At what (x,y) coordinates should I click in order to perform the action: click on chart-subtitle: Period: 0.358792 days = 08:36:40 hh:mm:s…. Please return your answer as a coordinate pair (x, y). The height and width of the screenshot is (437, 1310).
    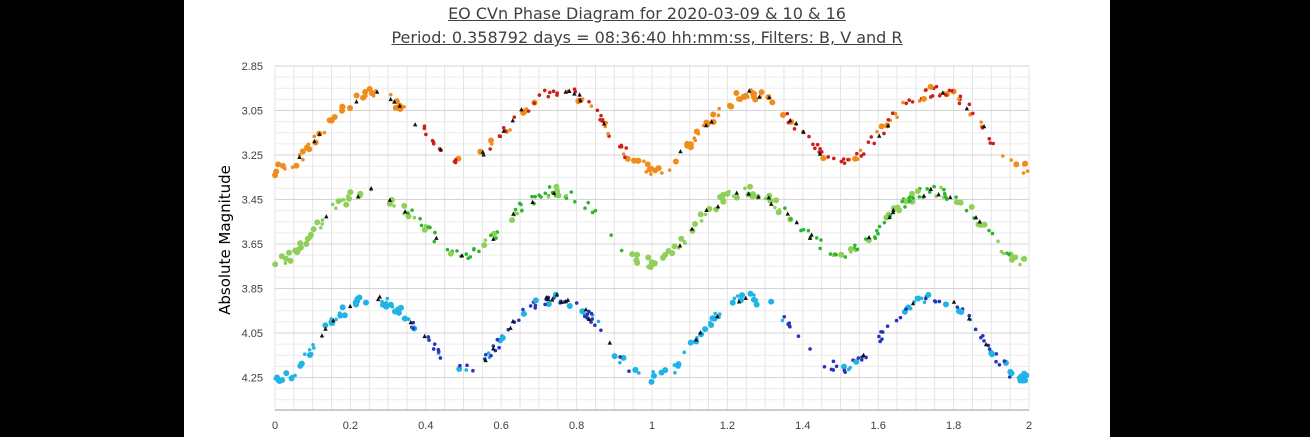
    Looking at the image, I should click on (647, 37).